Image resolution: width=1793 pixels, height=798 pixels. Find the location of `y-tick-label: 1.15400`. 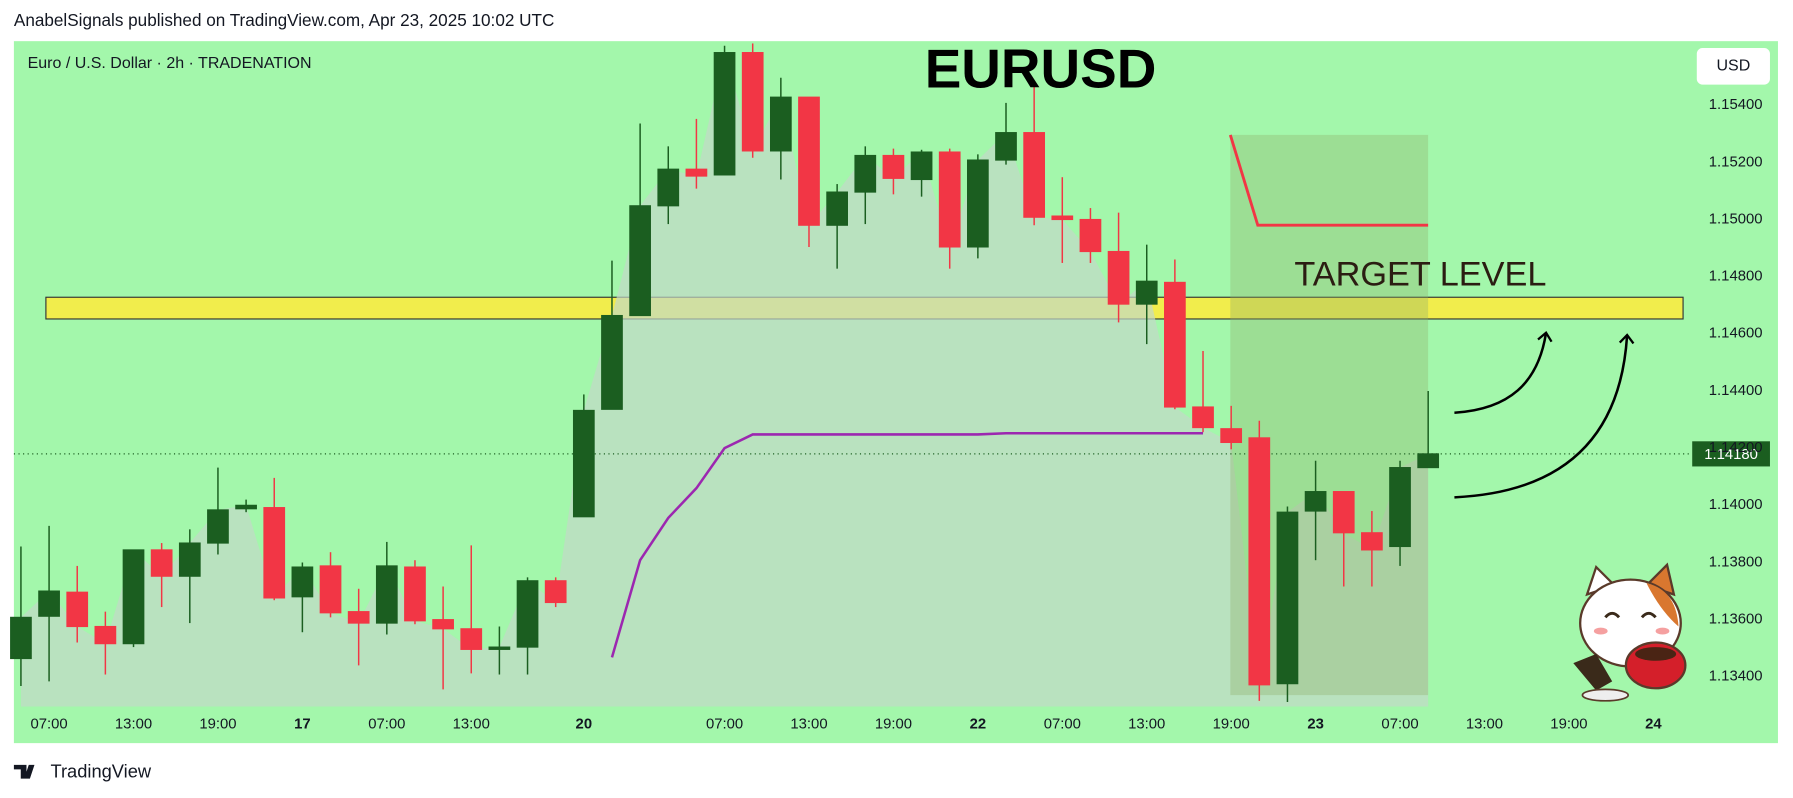

y-tick-label: 1.15400 is located at coordinates (1736, 105).